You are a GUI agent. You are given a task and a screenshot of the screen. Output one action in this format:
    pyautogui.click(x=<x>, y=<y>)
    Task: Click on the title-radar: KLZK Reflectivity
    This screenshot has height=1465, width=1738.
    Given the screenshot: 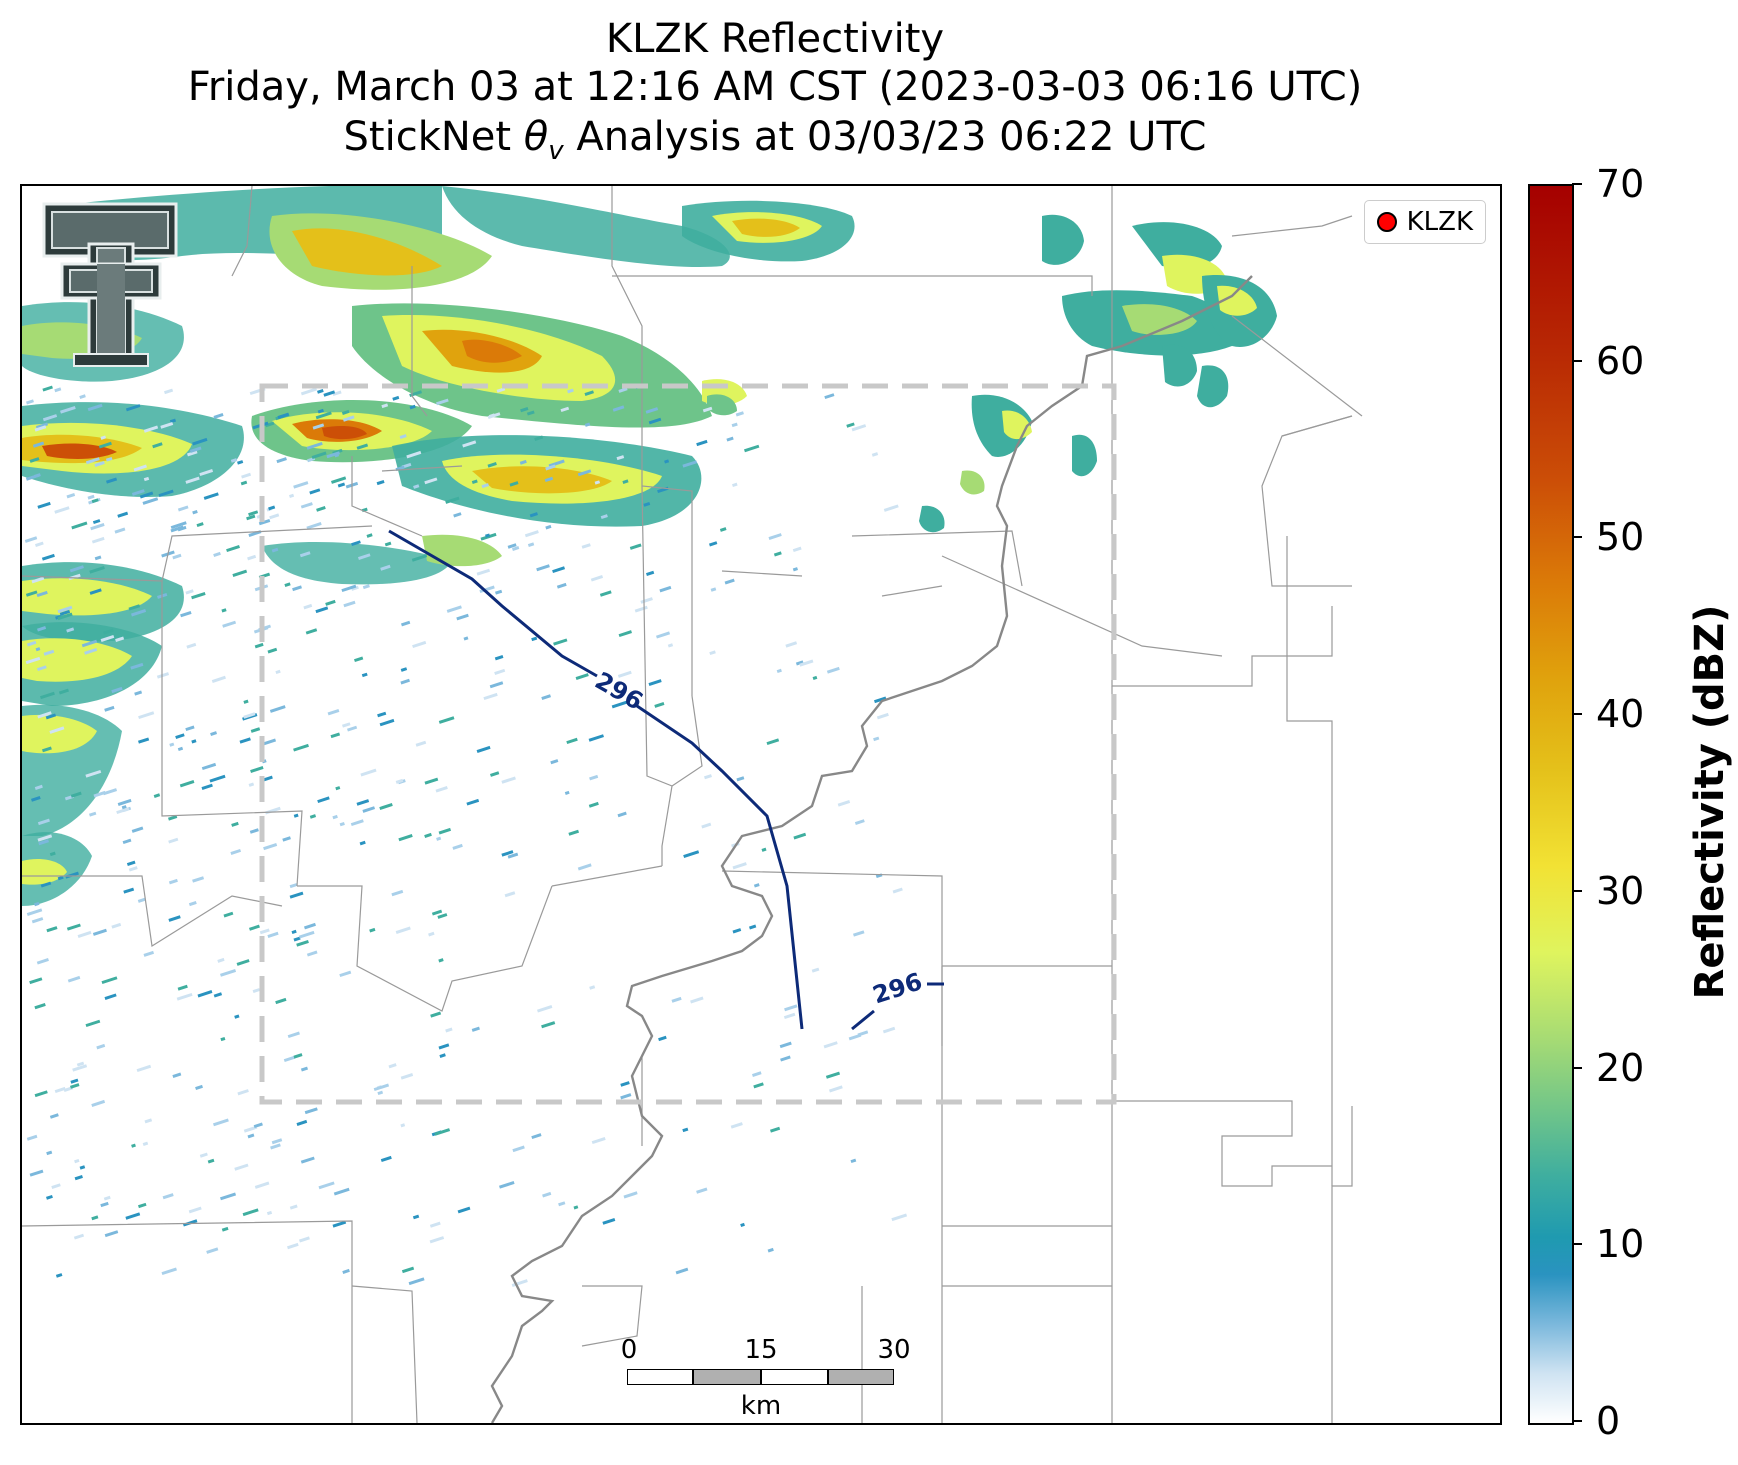 What is the action you would take?
    pyautogui.click(x=775, y=39)
    